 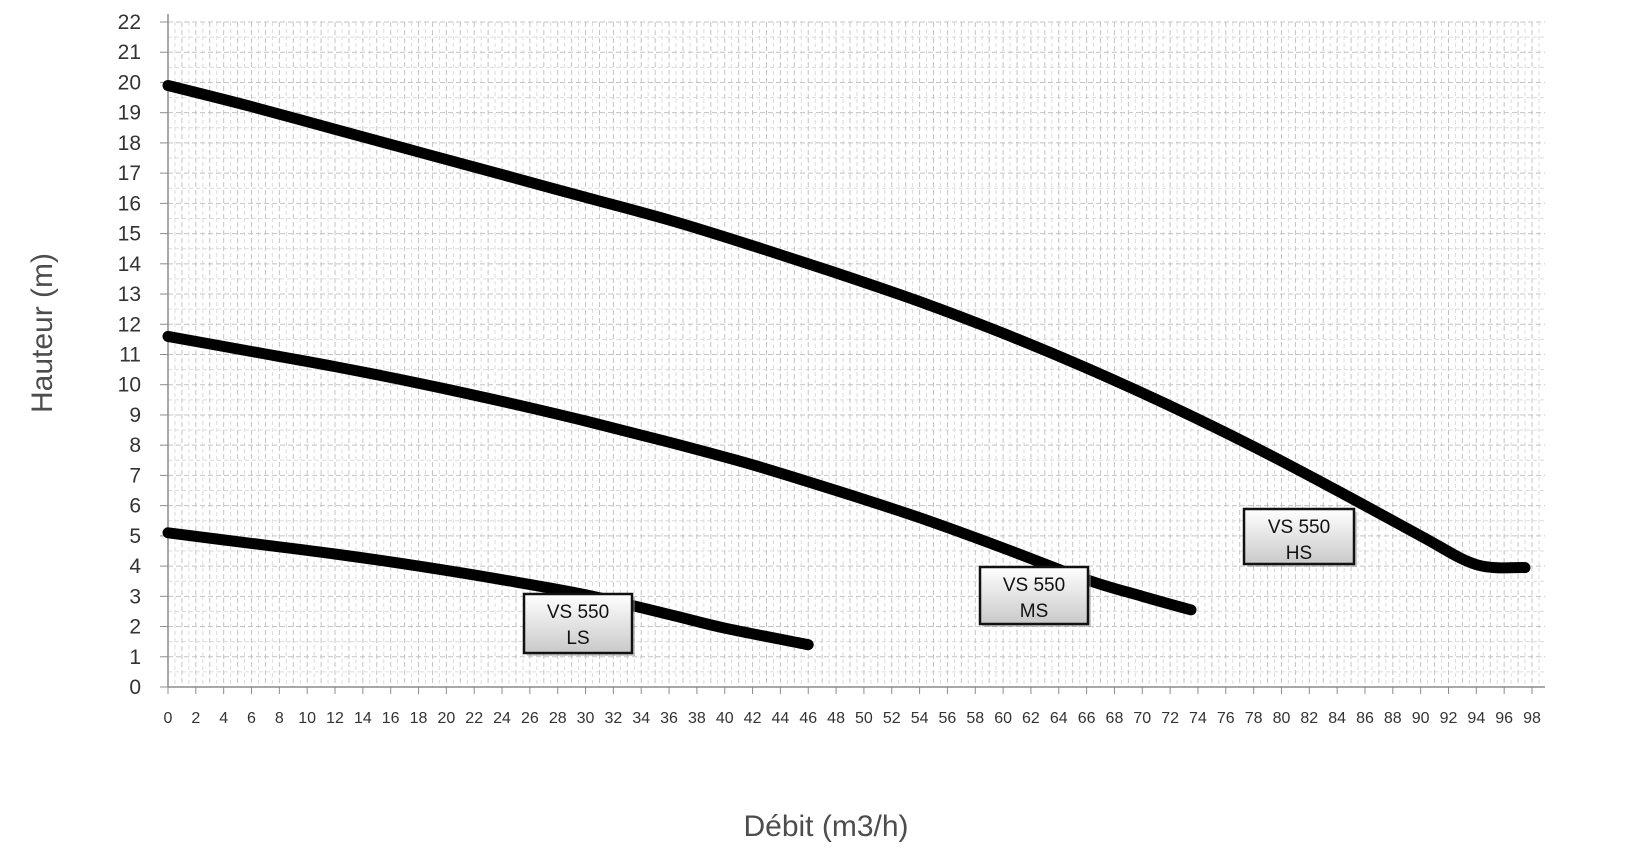 I want to click on y-tick-label: 8, so click(x=135, y=445).